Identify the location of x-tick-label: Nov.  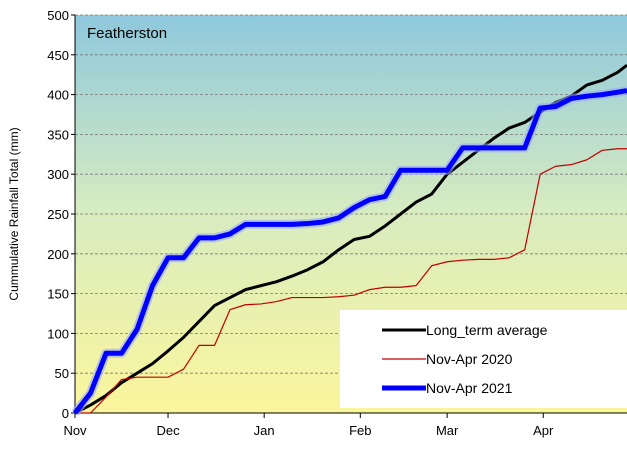
(75, 430).